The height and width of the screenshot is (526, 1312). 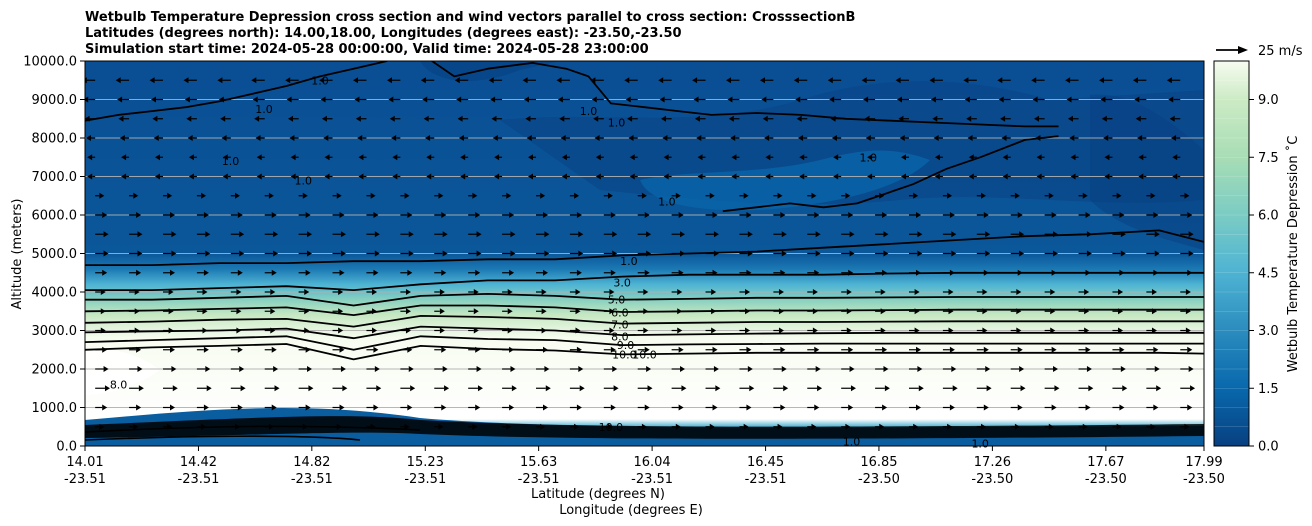 I want to click on x-tick-label-lat: 15.63, so click(x=538, y=462).